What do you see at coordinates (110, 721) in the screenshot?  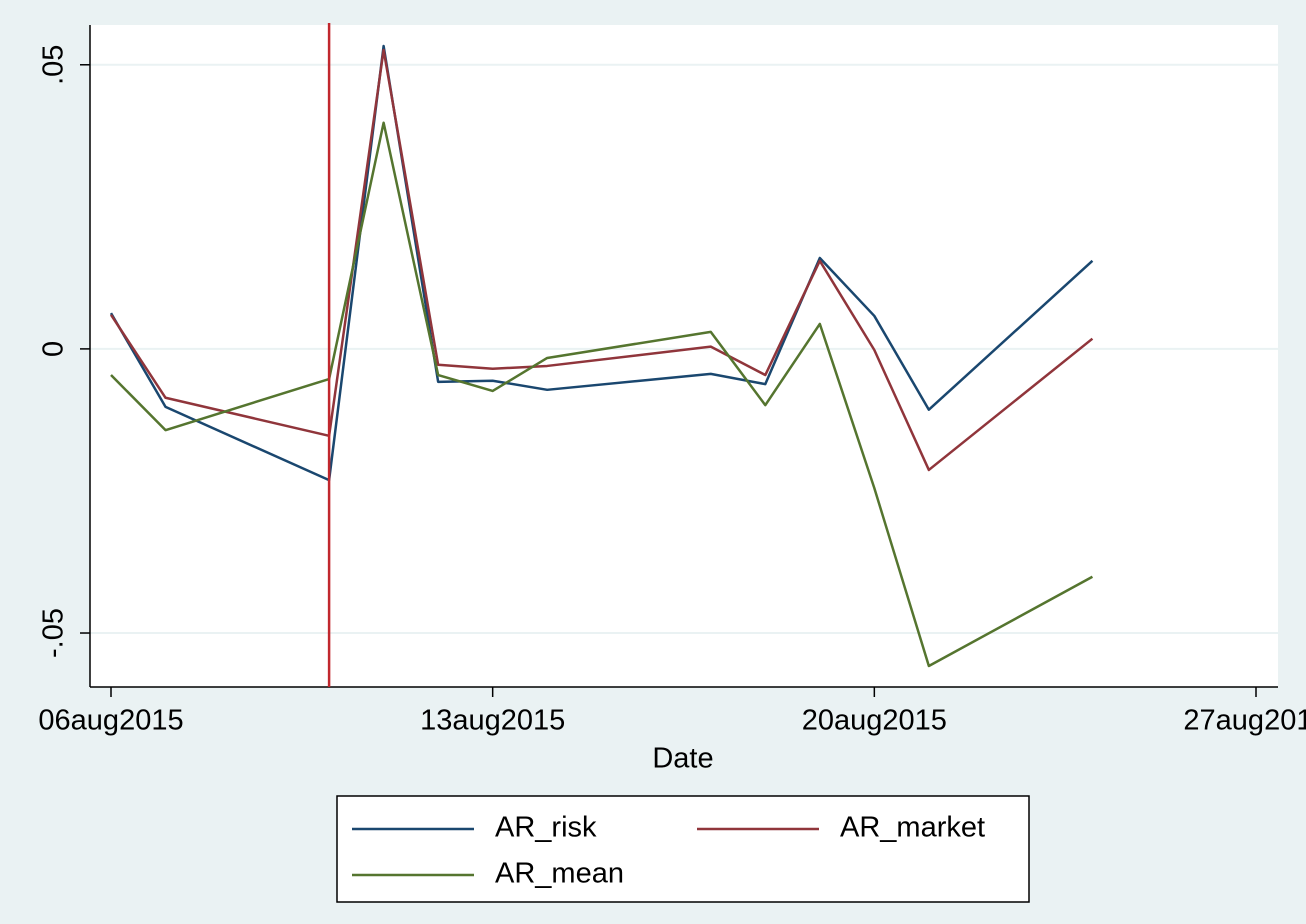 I see `x-tick-label: 06aug2015` at bounding box center [110, 721].